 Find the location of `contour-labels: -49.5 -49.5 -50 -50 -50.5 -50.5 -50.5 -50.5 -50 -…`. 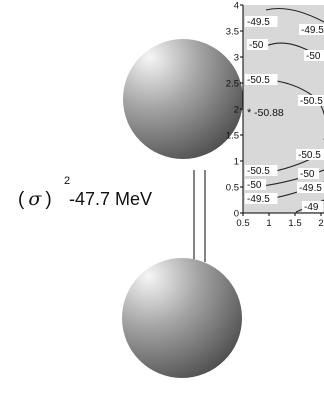

contour-labels: -49.5 -49.5 -50 -50 -50.5 -50.5 -50.5 -50.5 -50 -… is located at coordinates (284, 114).